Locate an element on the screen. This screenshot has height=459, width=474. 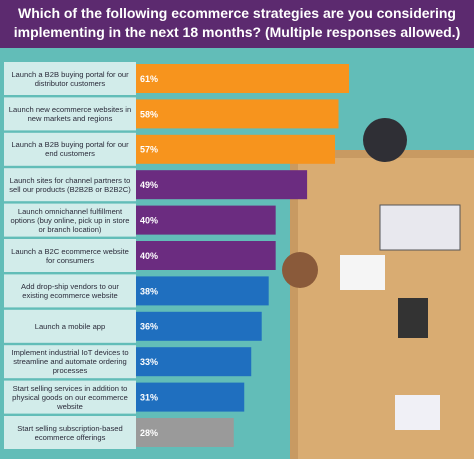
category-label: Launch a mobile app is located at coordinates (70, 326).